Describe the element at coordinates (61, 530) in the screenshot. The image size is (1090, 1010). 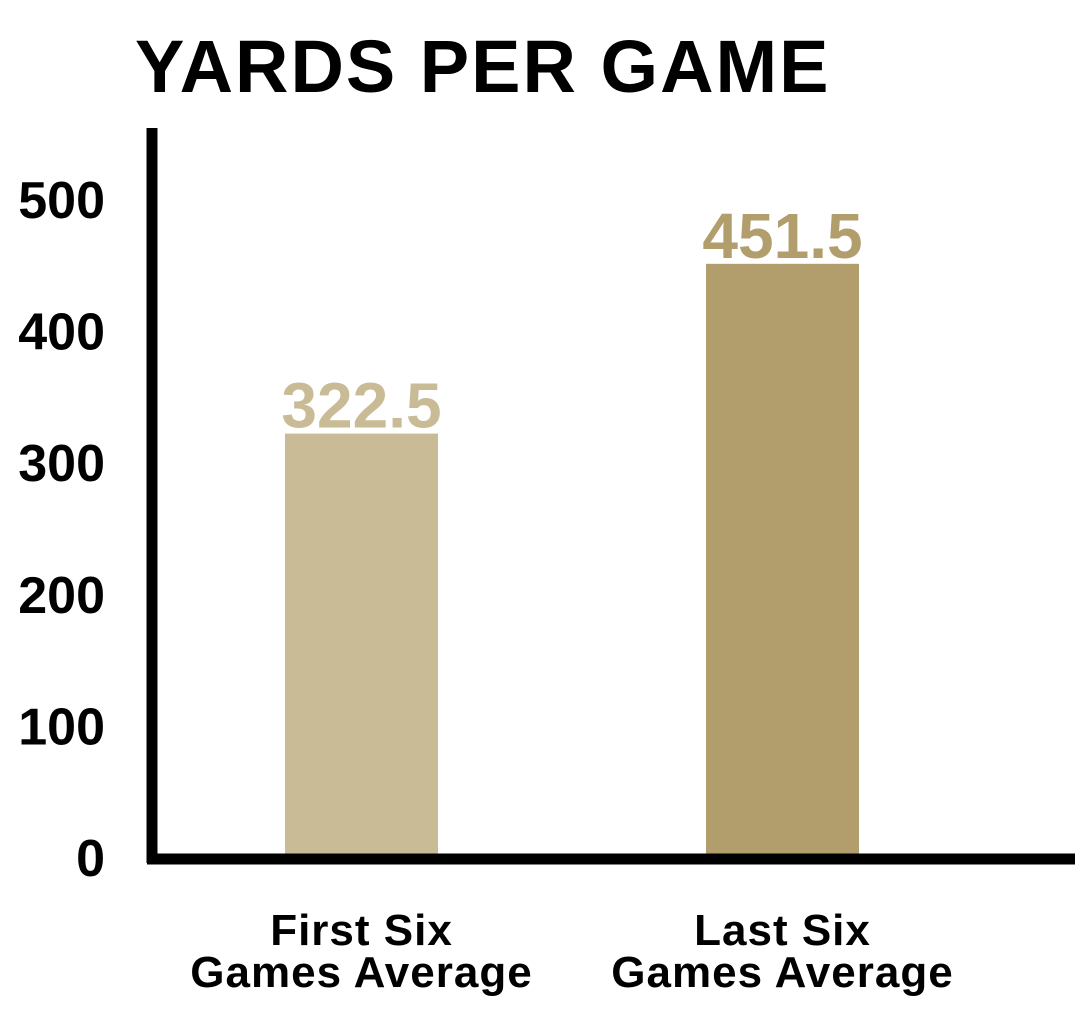
I see `y-axis-ticks: 0 100 200 300 400 500` at that location.